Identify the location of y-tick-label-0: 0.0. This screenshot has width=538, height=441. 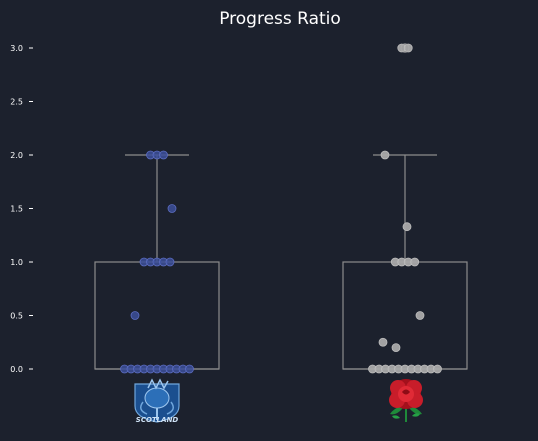
(16, 369).